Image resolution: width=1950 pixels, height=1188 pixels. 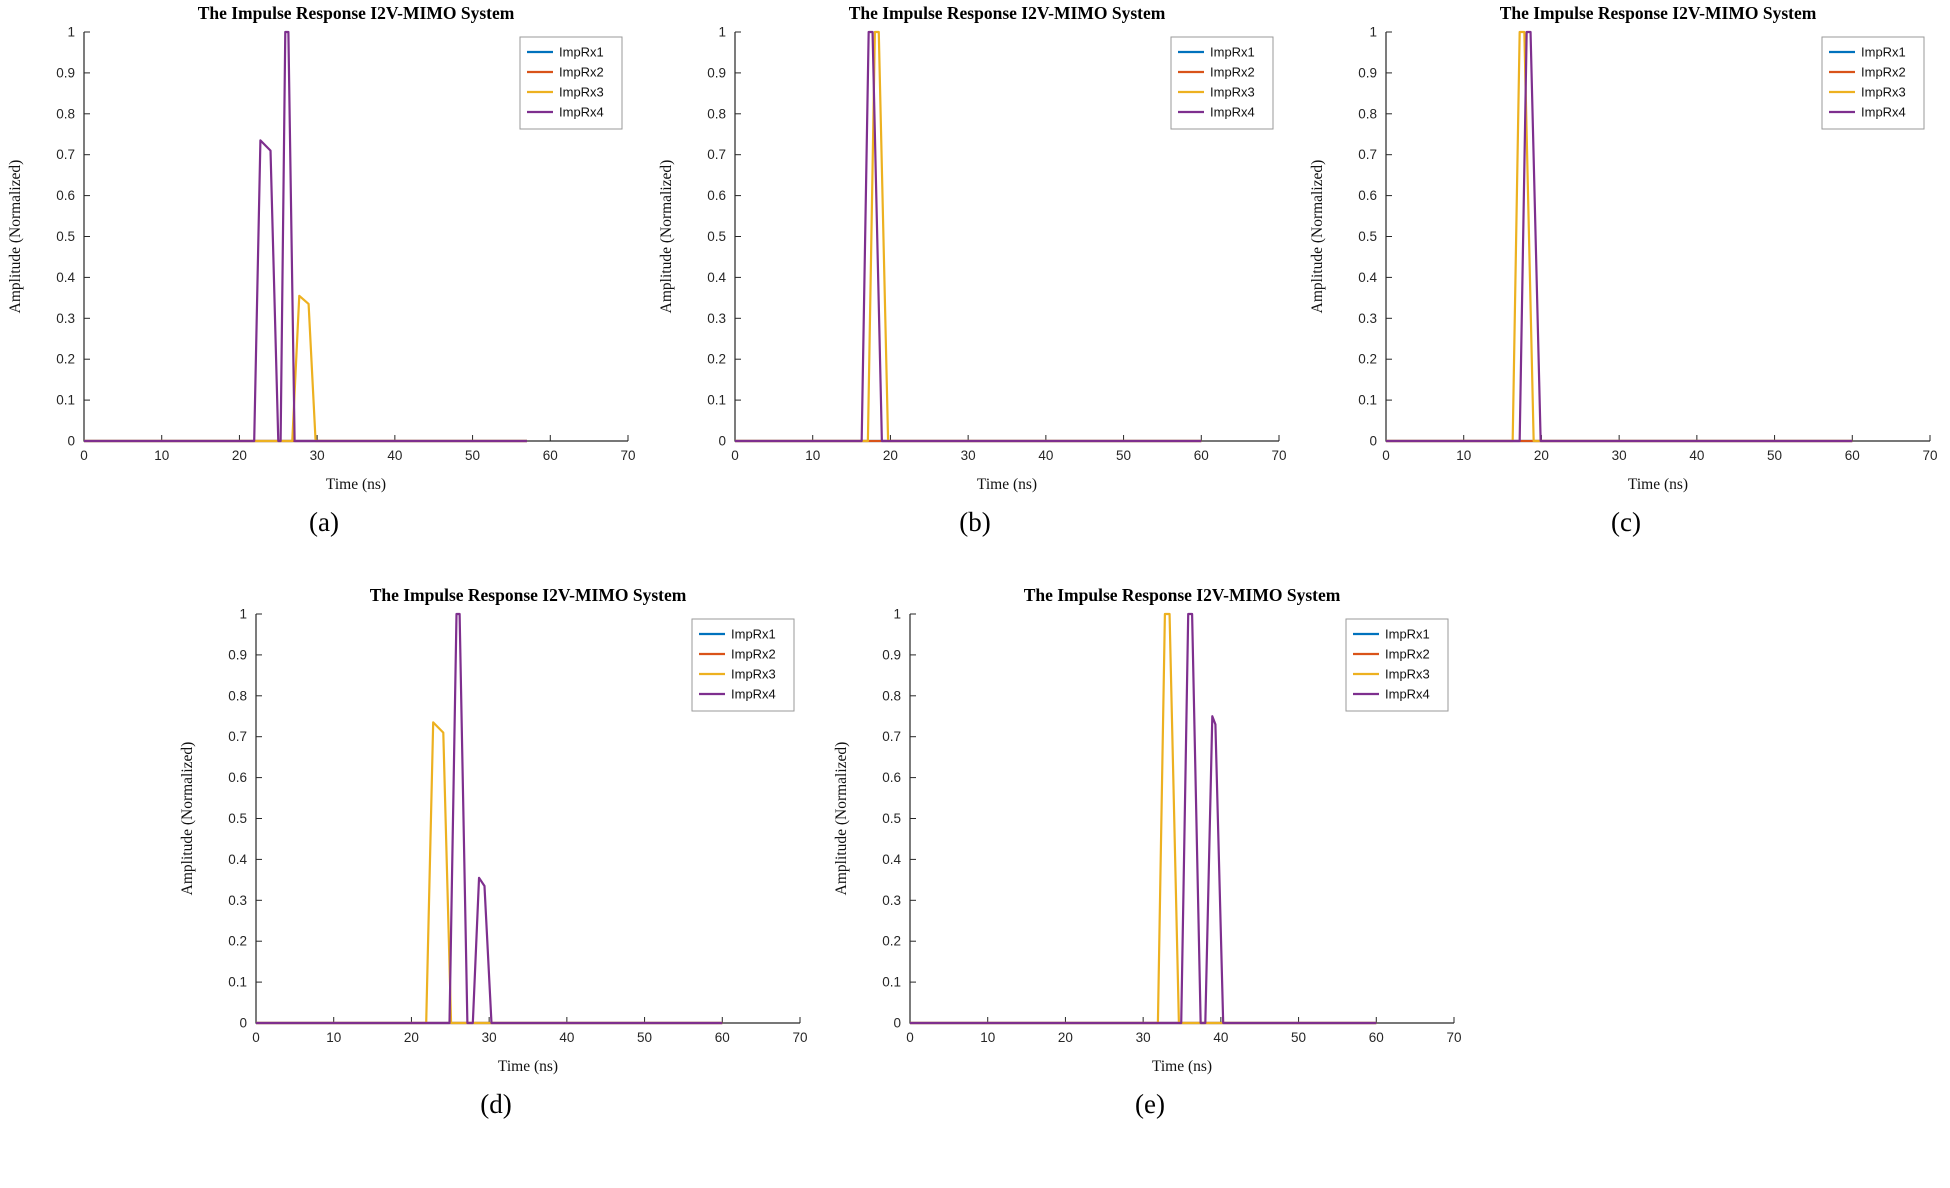 I want to click on legend-box, so click(x=571, y=83).